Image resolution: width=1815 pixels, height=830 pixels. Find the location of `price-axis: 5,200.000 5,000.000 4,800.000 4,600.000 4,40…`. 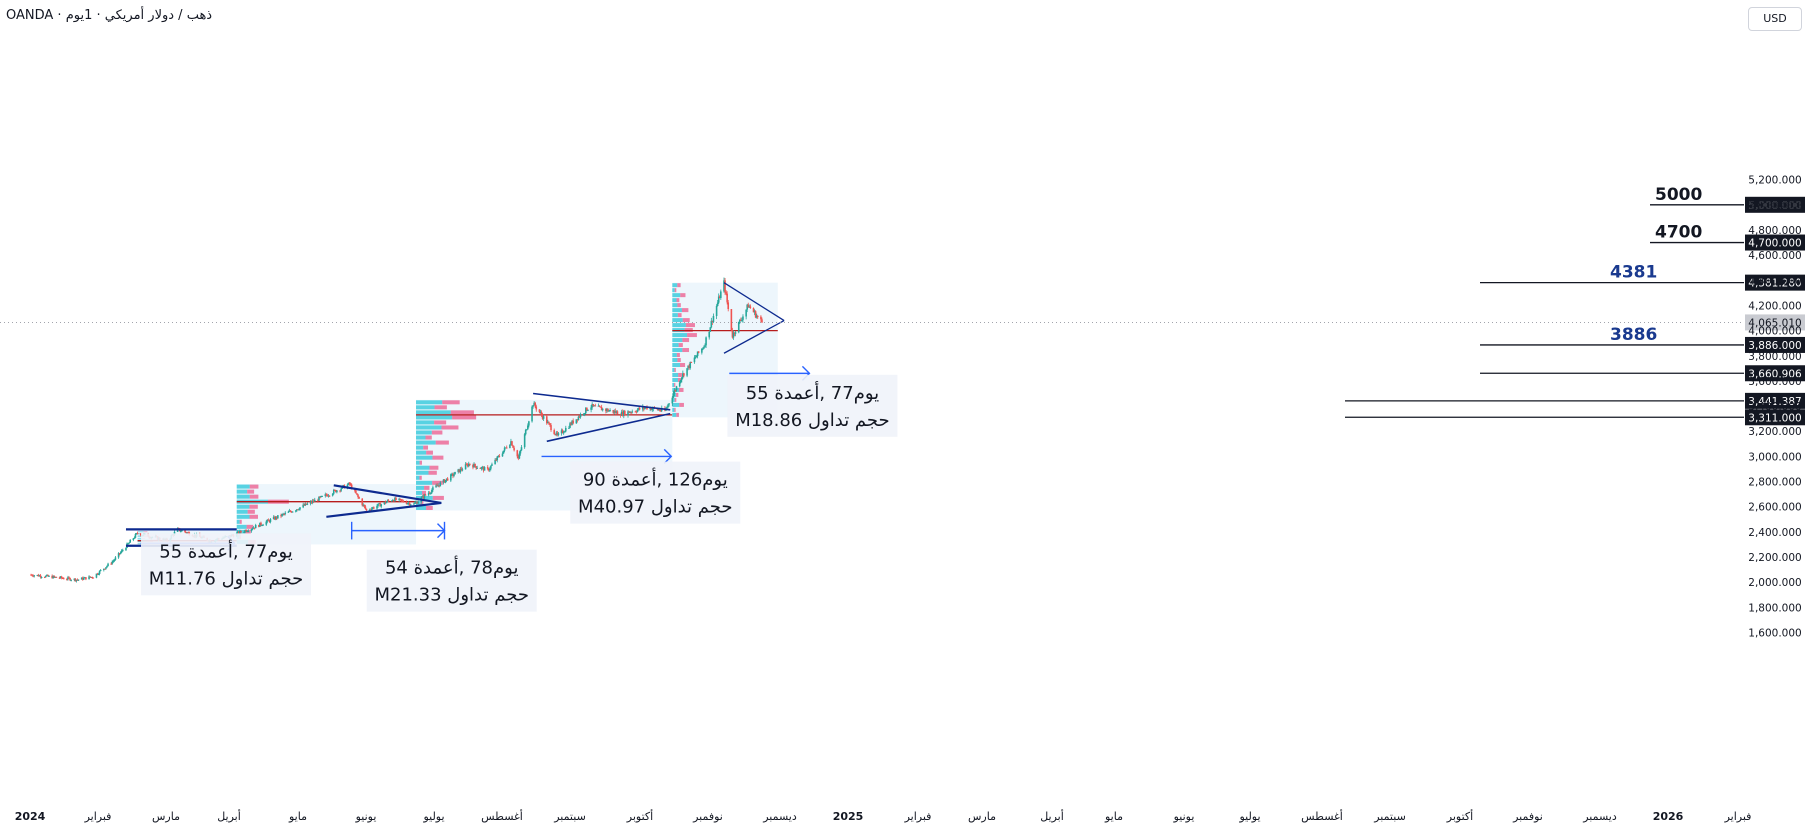

price-axis: 5,200.000 5,000.000 4,800.000 4,600.000 4,40… is located at coordinates (1774, 407).